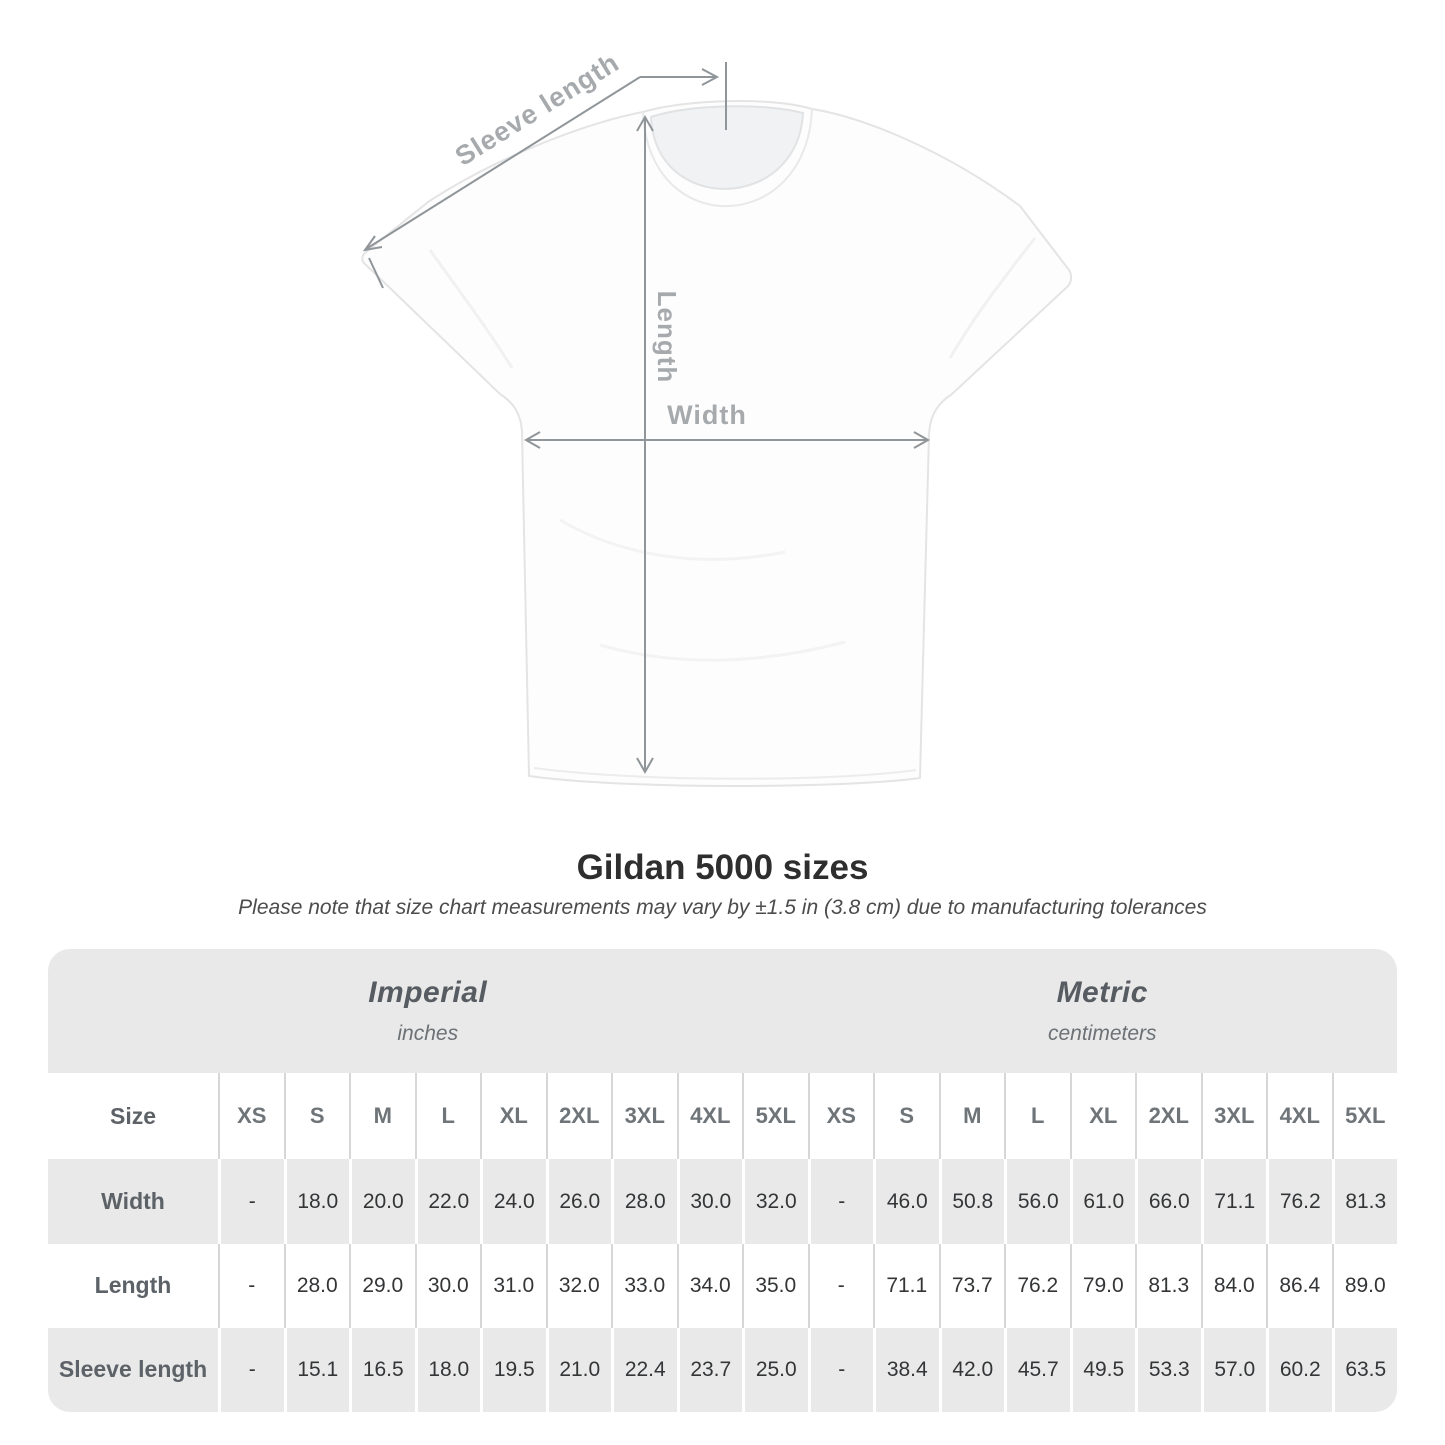 This screenshot has width=1445, height=1445. What do you see at coordinates (775, 1116) in the screenshot?
I see `size-column-header: 5XL` at bounding box center [775, 1116].